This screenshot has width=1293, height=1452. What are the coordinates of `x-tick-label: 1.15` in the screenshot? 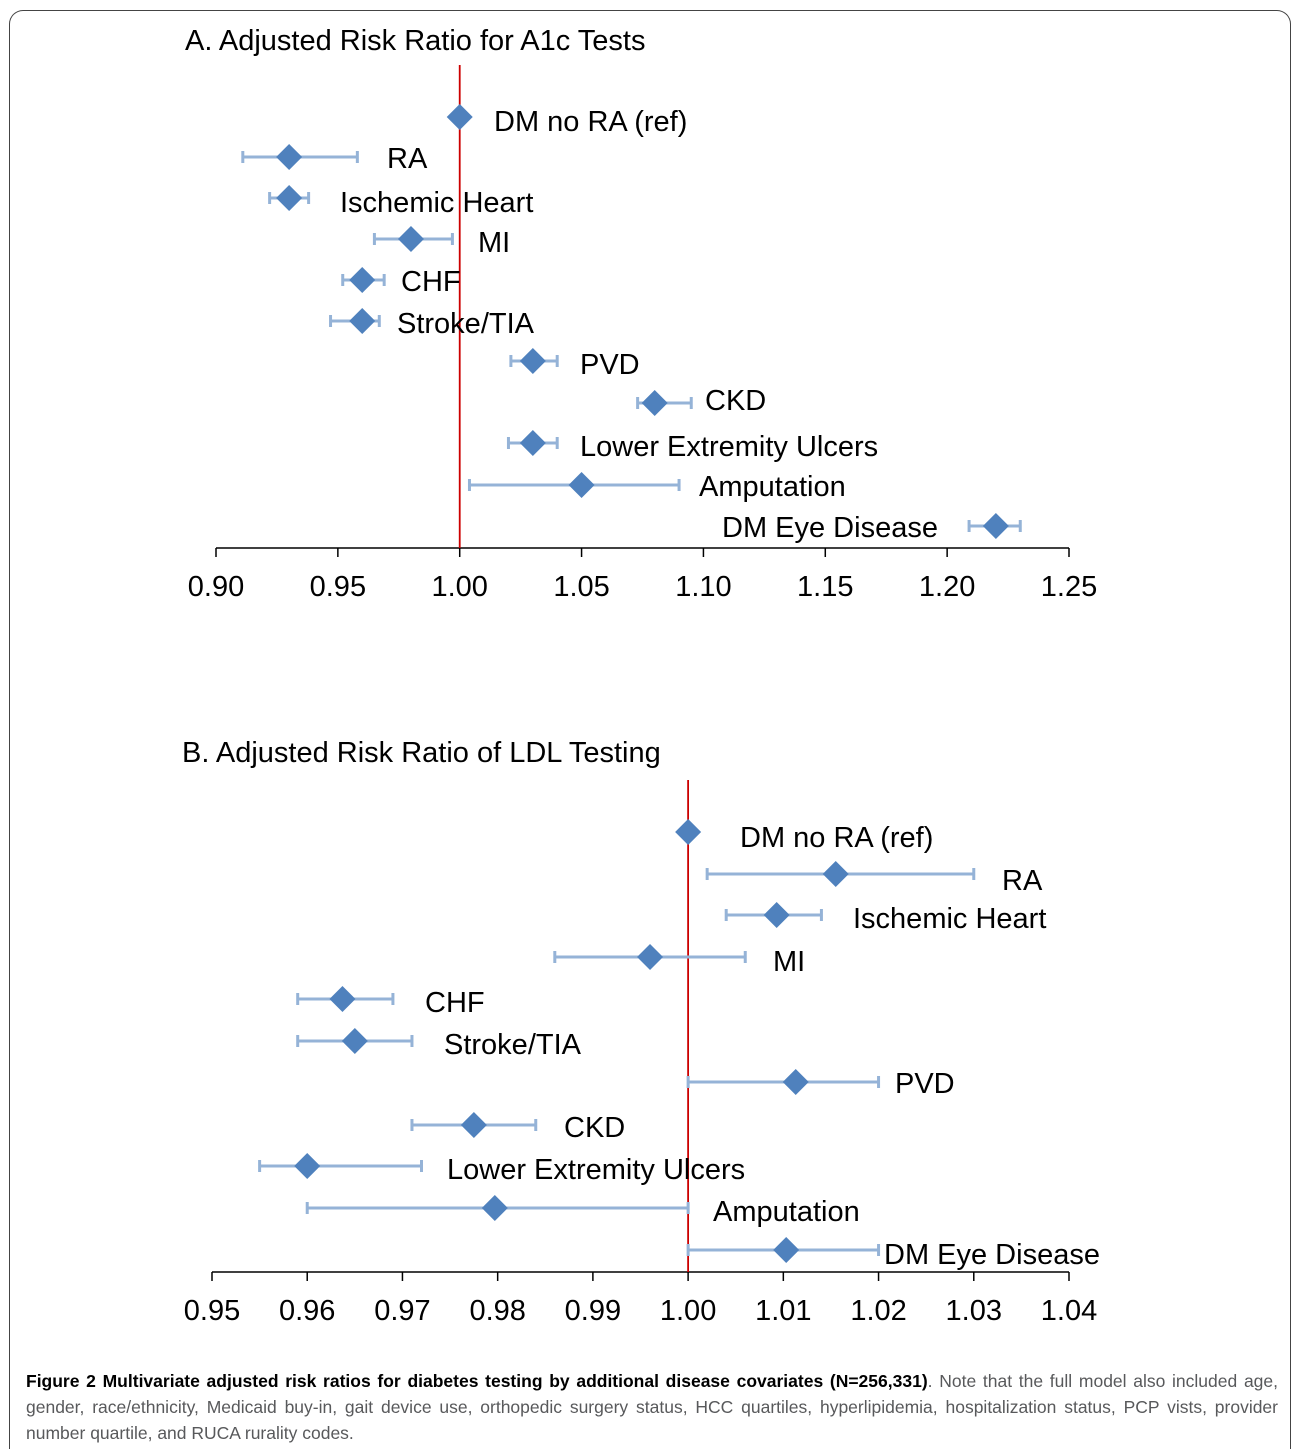 It's located at (825, 587).